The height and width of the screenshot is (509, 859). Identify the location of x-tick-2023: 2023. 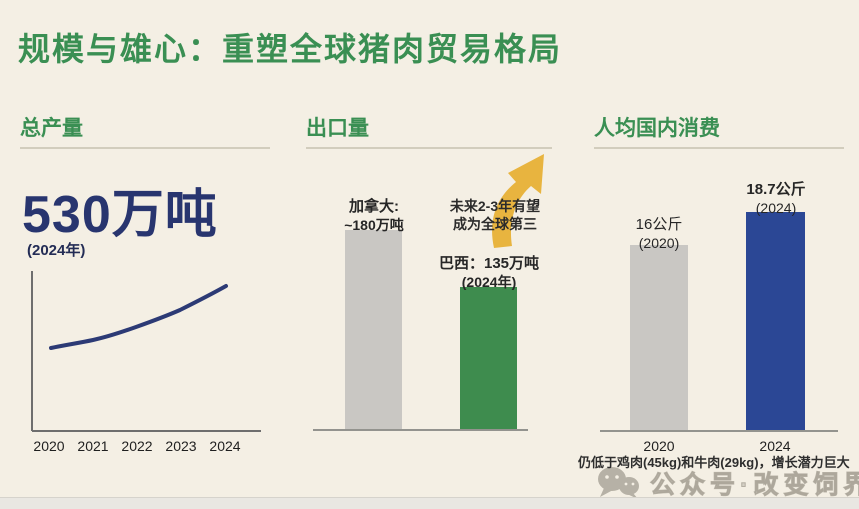
(181, 446).